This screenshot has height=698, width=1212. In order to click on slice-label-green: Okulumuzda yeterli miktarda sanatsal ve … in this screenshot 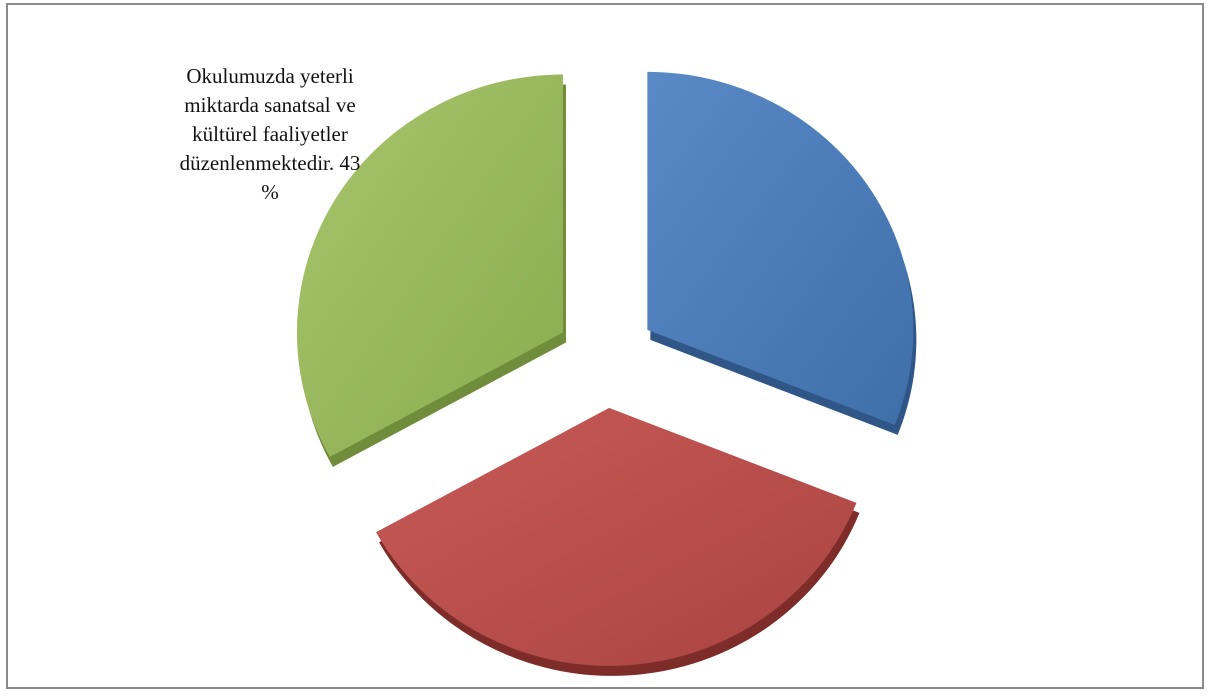, I will do `click(270, 134)`.